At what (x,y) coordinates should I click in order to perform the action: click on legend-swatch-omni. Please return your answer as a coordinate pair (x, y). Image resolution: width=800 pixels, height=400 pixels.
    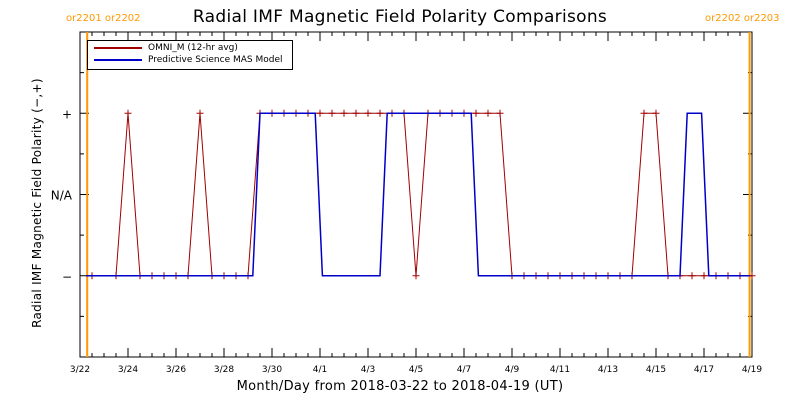
    Looking at the image, I should click on (118, 47).